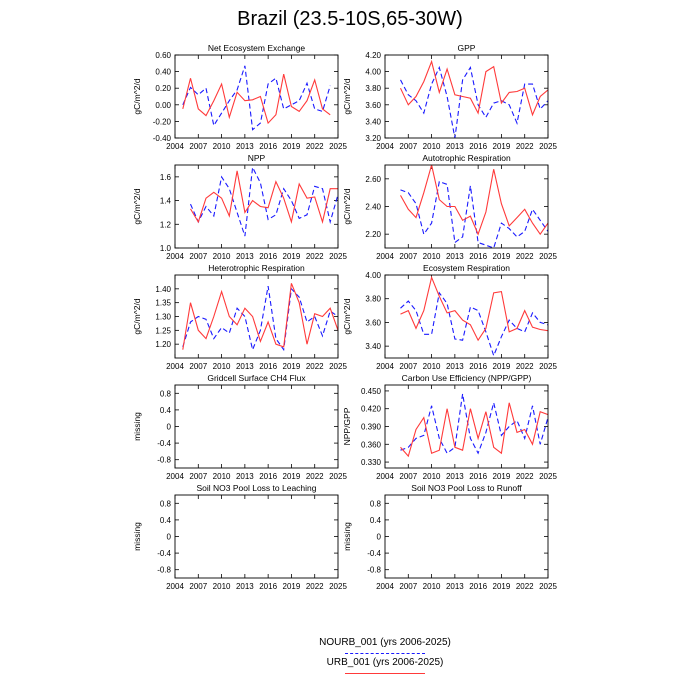 The width and height of the screenshot is (700, 700). I want to click on y-tick-label: 4.00, so click(373, 275).